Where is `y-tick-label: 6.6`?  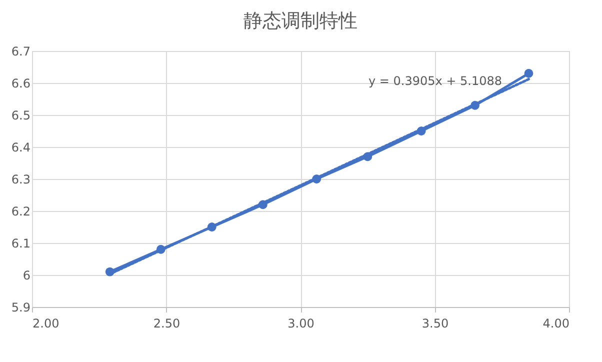
y-tick-label: 6.6 is located at coordinates (20, 83).